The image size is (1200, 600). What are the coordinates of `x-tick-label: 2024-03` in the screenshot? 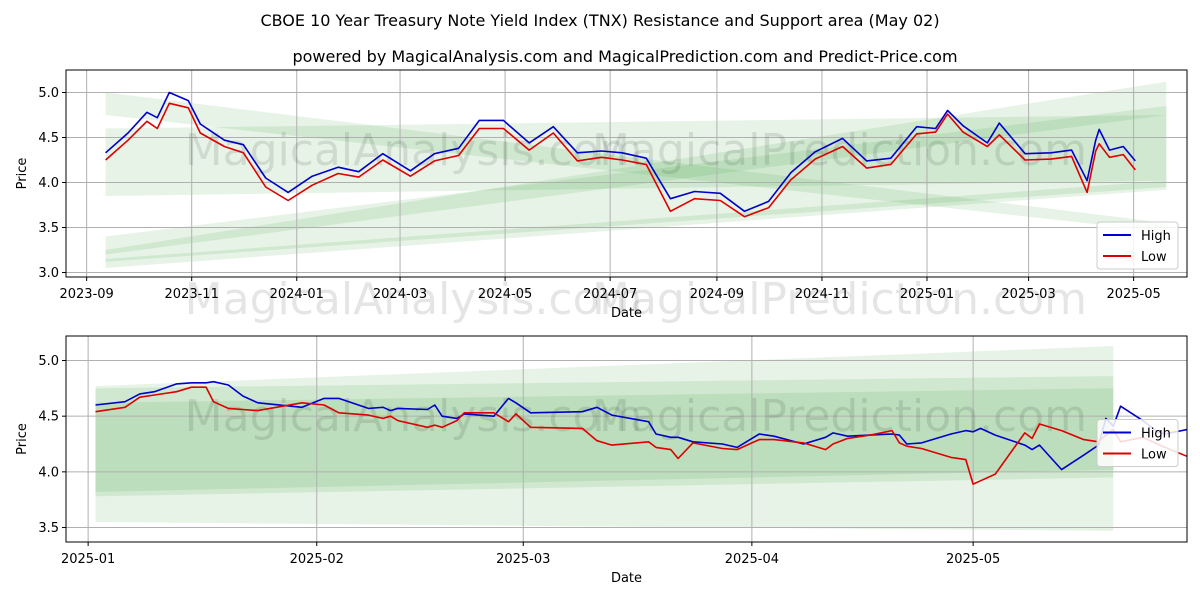 It's located at (400, 294).